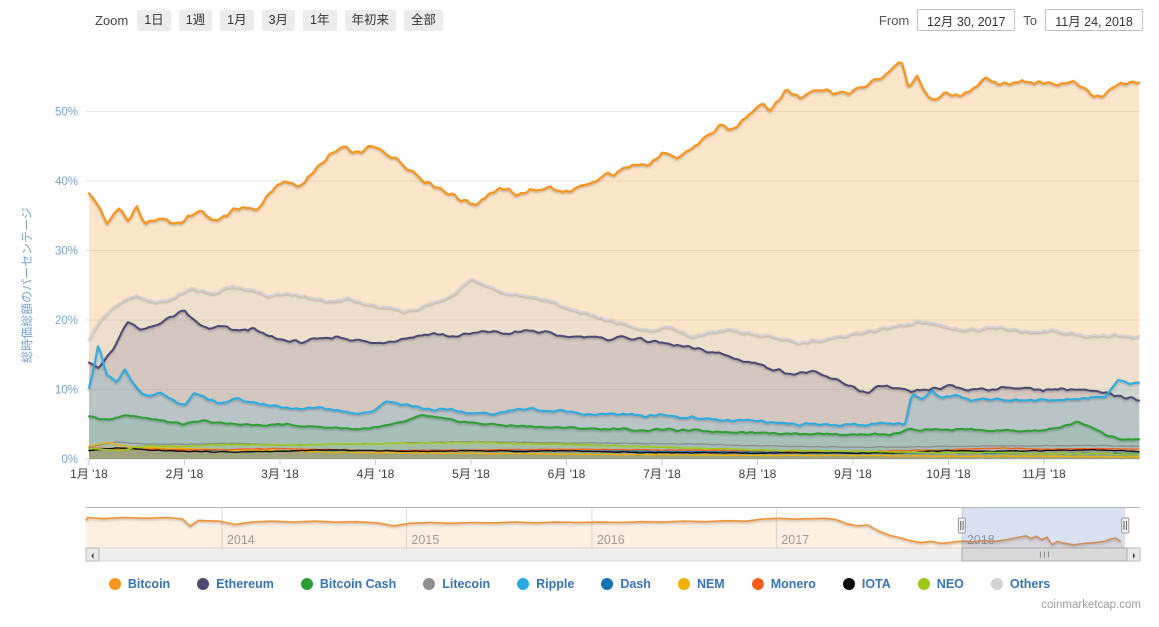 Image resolution: width=1159 pixels, height=627 pixels. What do you see at coordinates (376, 474) in the screenshot?
I see `svg-text: 4月 '18` at bounding box center [376, 474].